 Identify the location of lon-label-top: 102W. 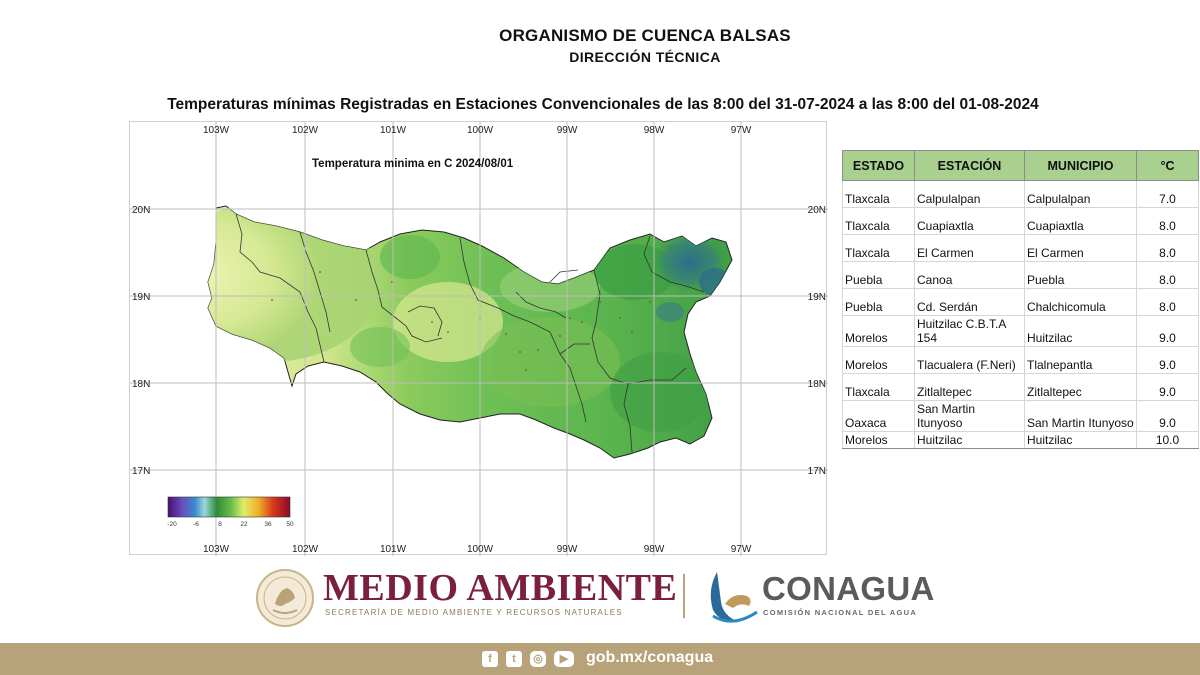
(305, 130).